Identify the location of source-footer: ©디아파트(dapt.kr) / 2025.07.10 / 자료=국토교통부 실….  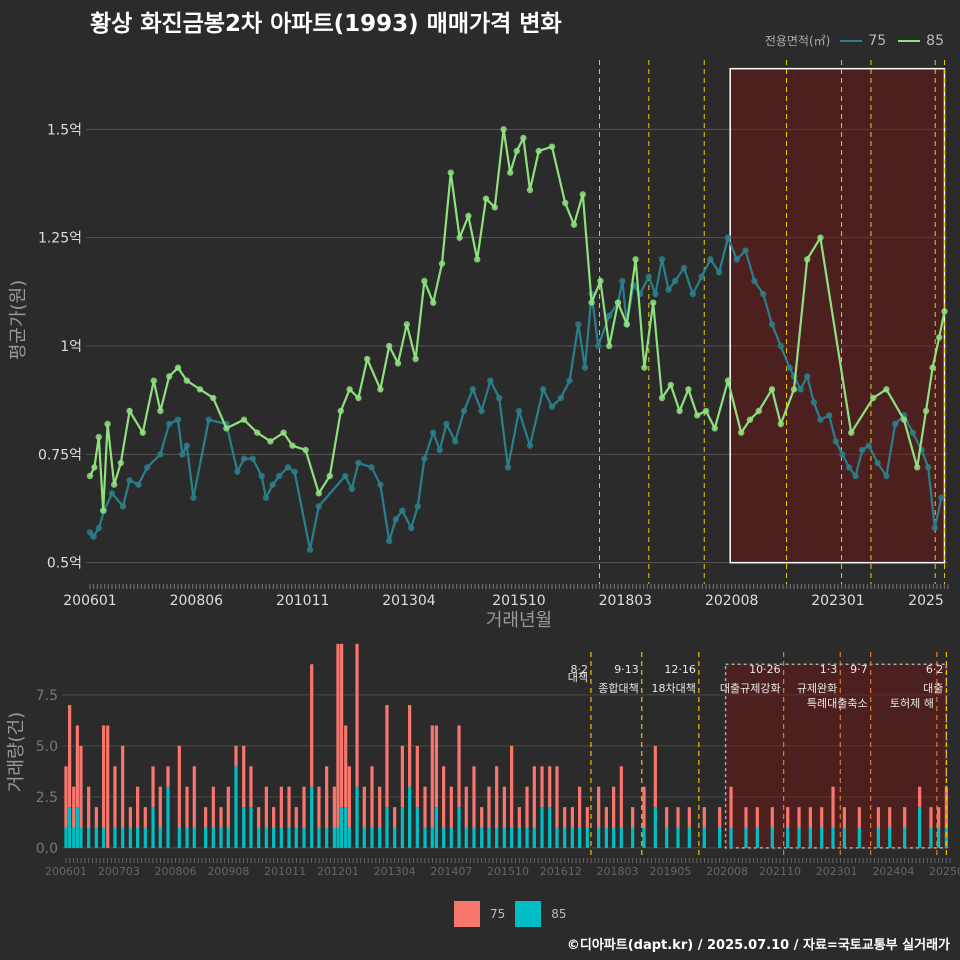
(758, 945).